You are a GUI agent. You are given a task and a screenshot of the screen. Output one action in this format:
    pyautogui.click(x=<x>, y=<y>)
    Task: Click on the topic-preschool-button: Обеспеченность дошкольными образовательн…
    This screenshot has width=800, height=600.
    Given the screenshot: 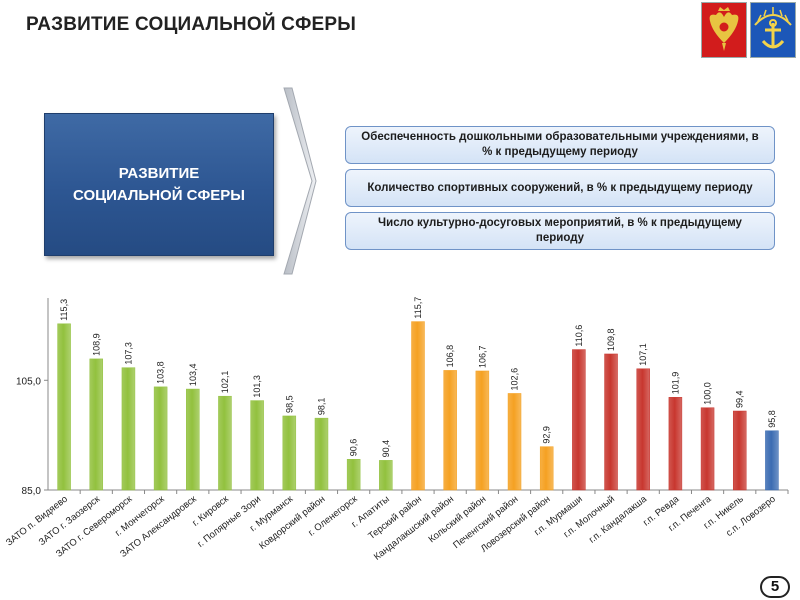 What is the action you would take?
    pyautogui.click(x=560, y=145)
    